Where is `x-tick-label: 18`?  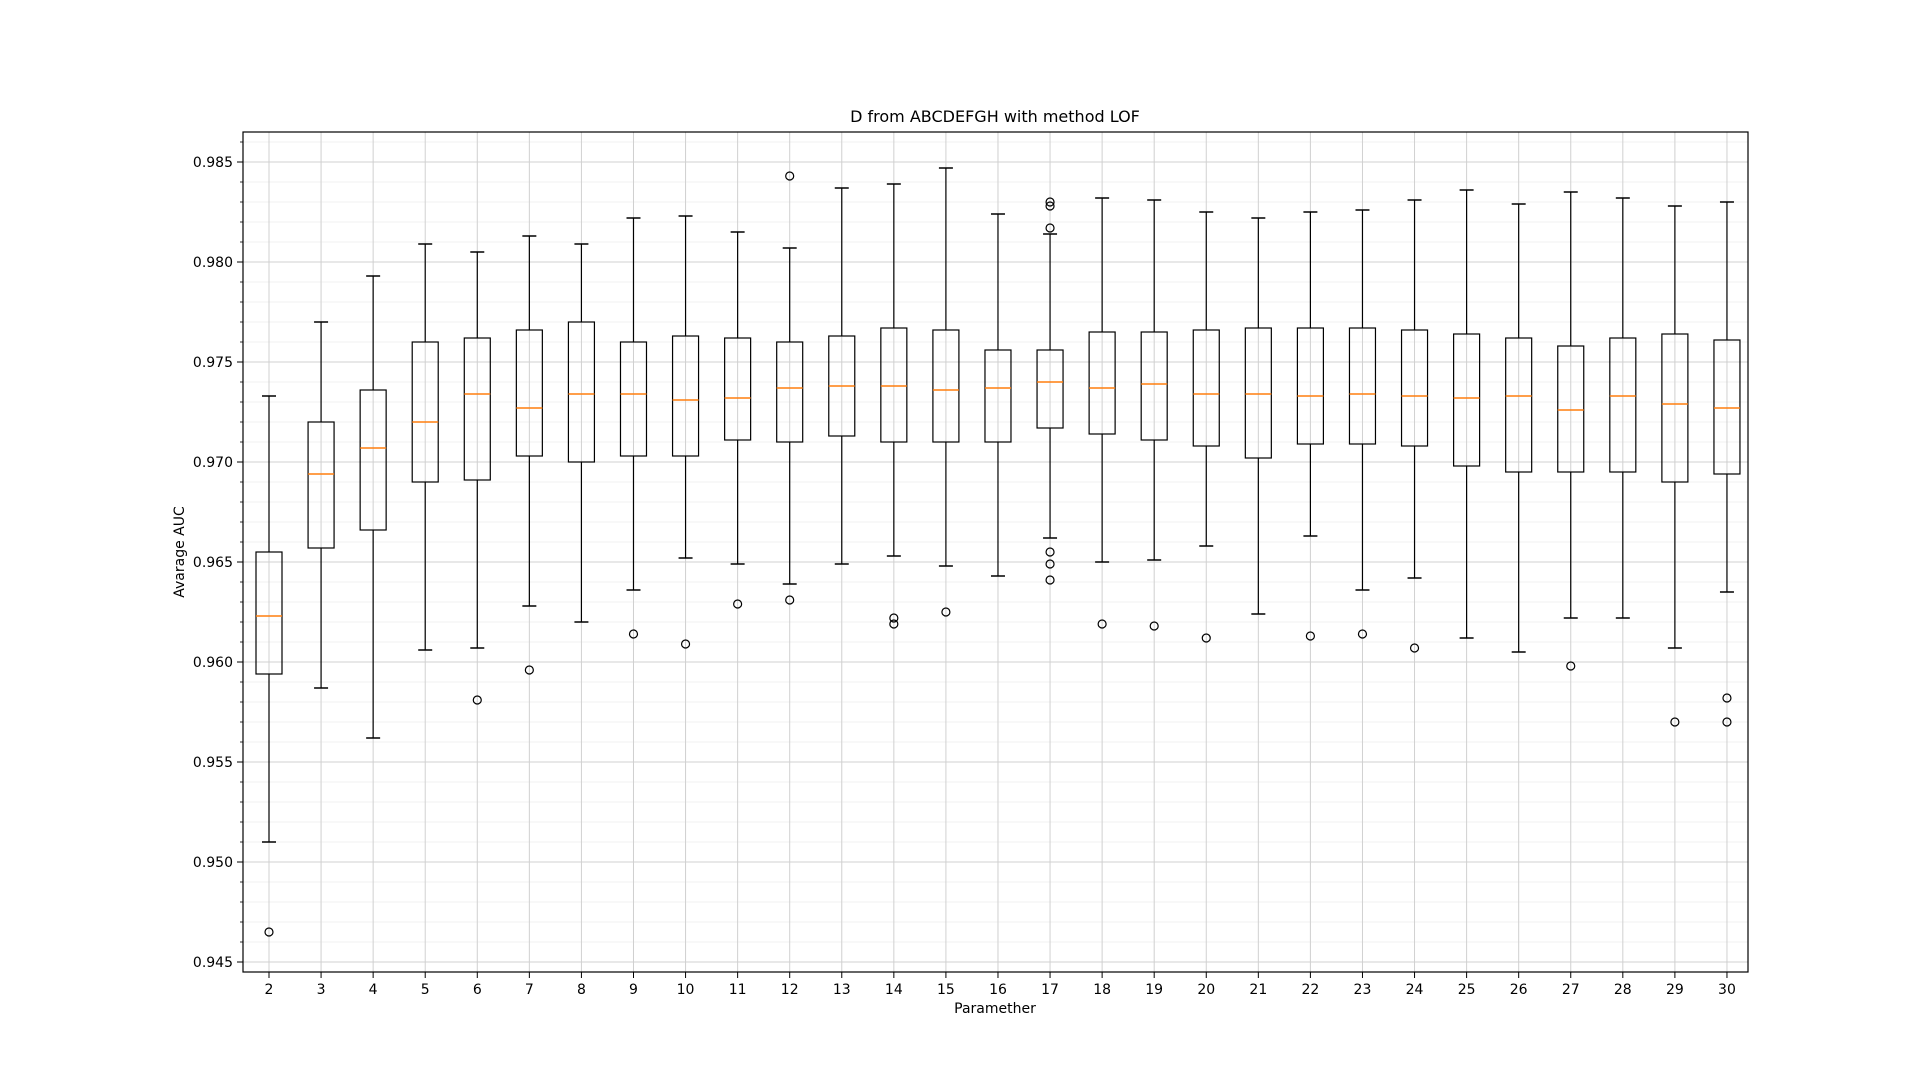 x-tick-label: 18 is located at coordinates (1102, 990).